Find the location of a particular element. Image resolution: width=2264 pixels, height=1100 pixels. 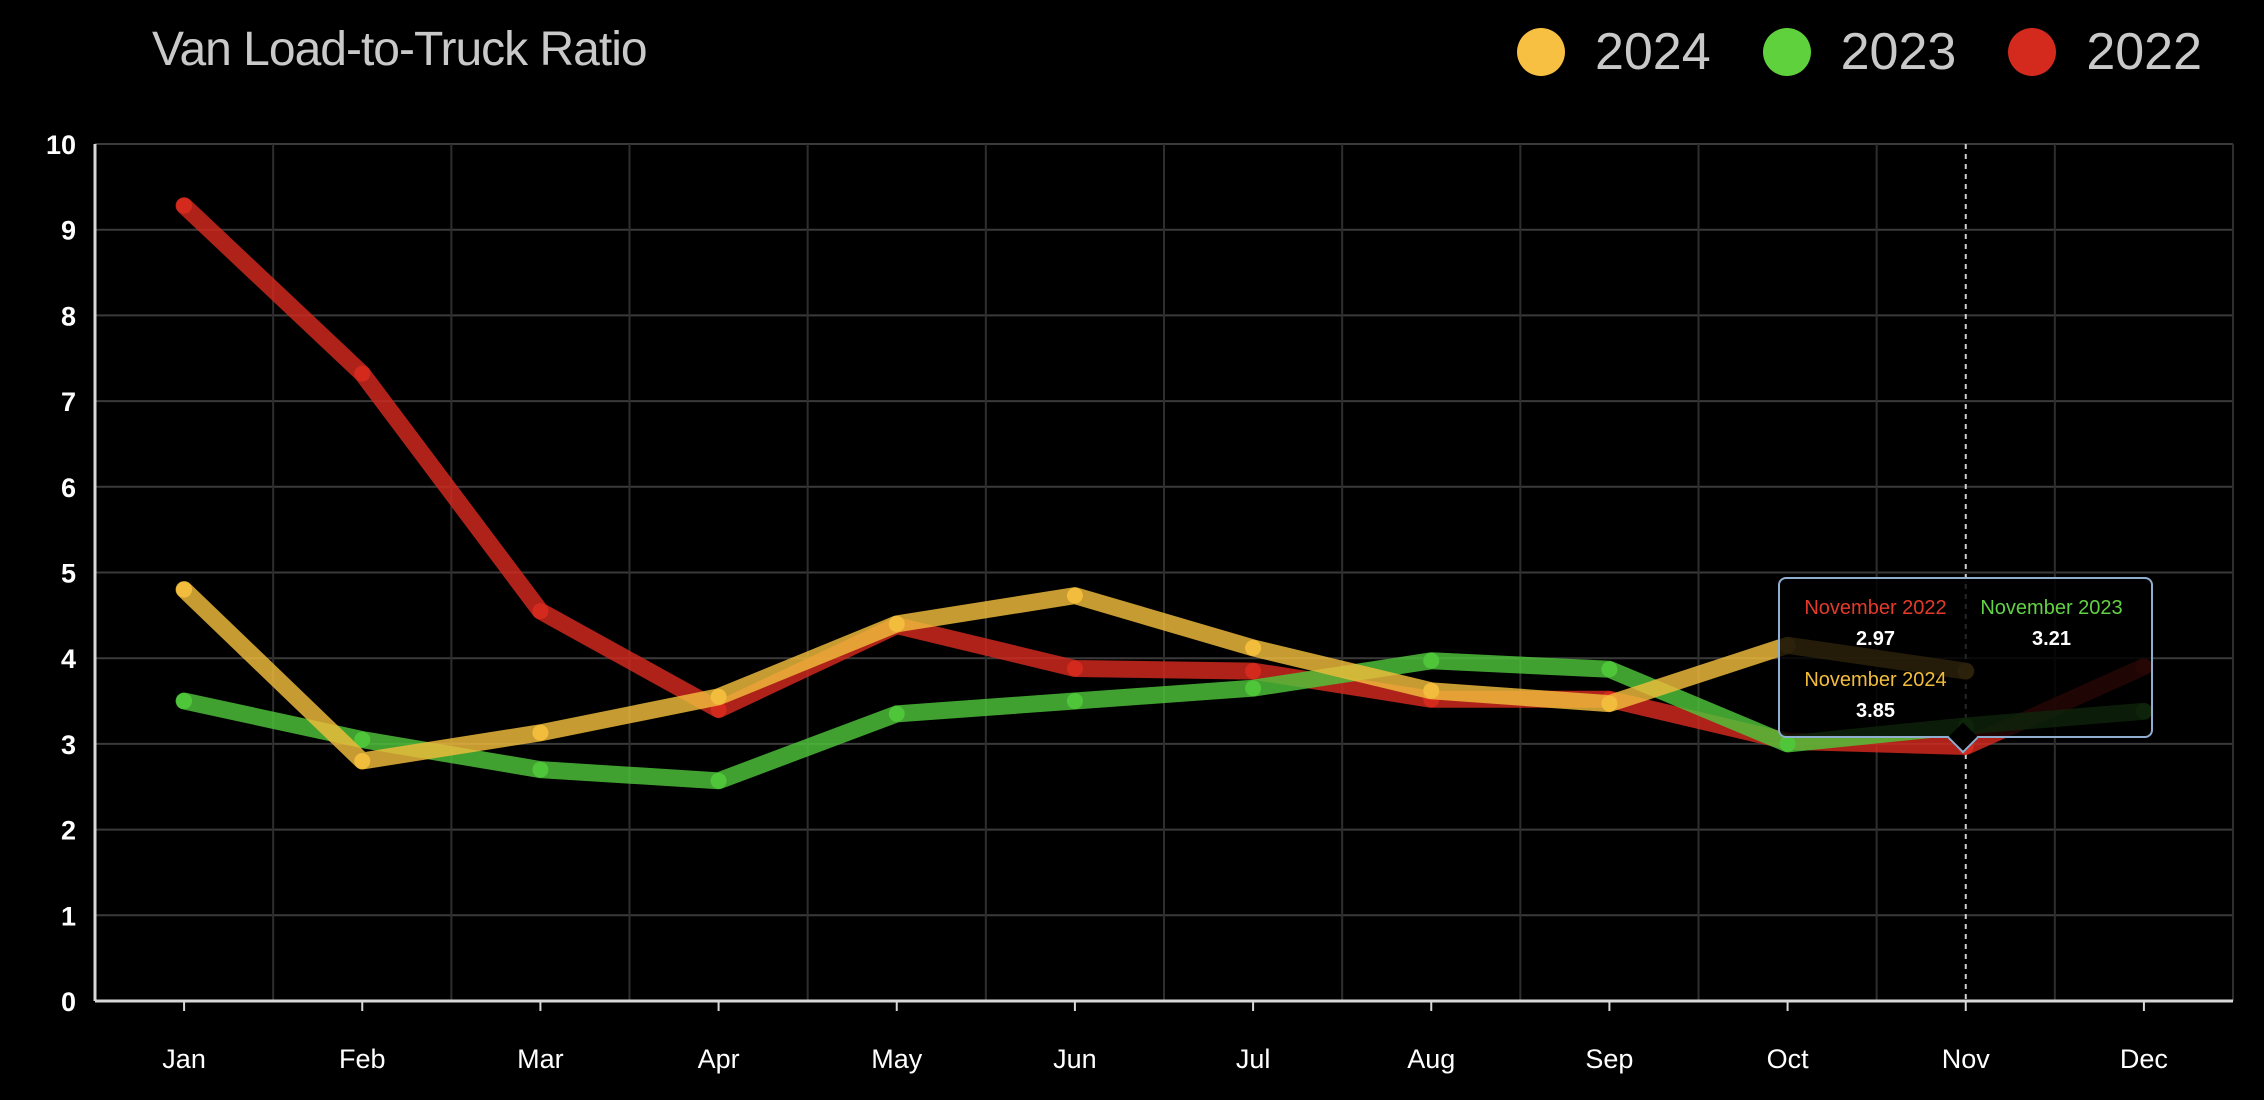

x-tick-label: Feb is located at coordinates (362, 1059).